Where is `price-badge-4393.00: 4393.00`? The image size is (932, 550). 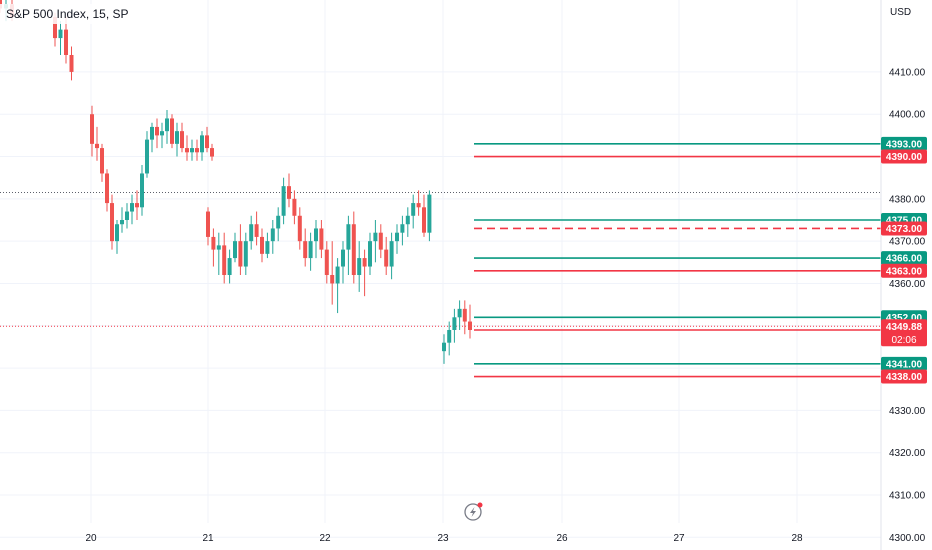 price-badge-4393.00: 4393.00 is located at coordinates (904, 143).